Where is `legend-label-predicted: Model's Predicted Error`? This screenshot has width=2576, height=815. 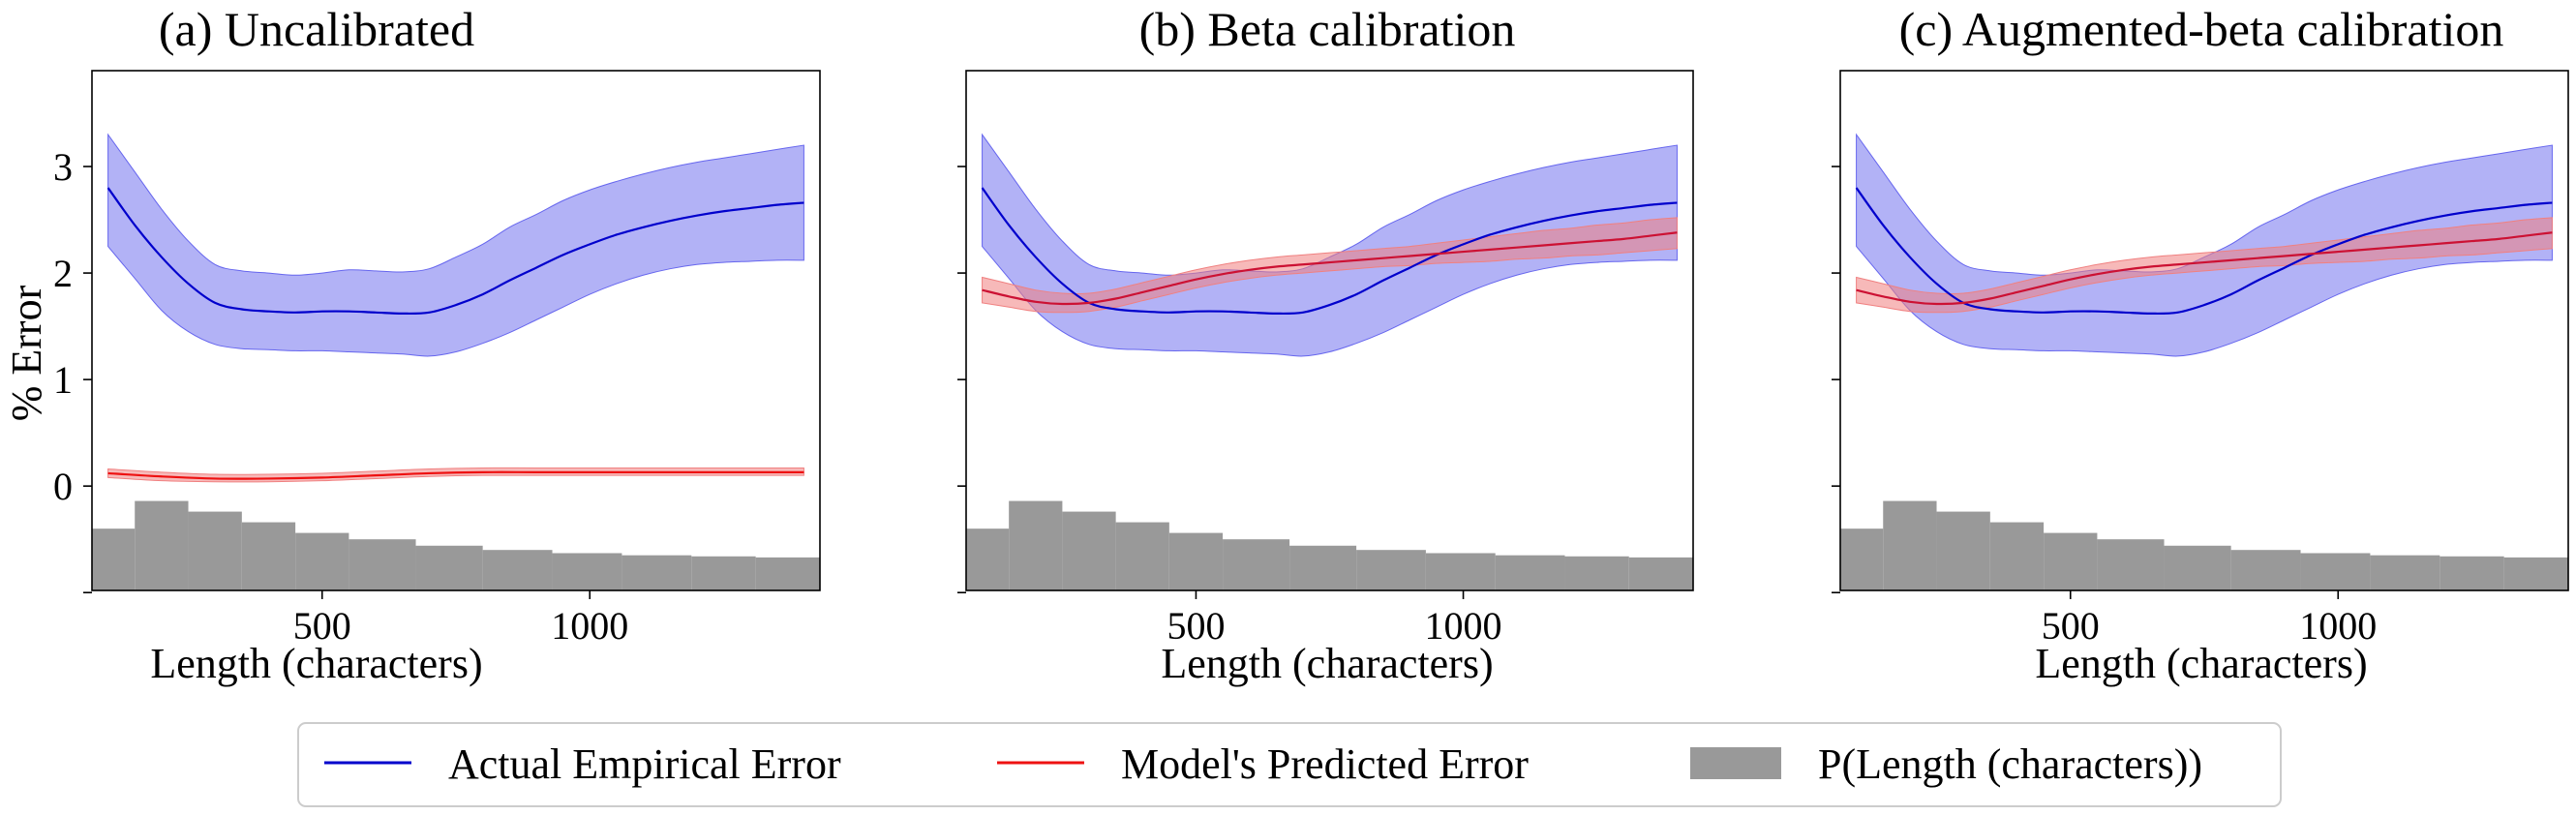 legend-label-predicted: Model's Predicted Error is located at coordinates (1325, 764).